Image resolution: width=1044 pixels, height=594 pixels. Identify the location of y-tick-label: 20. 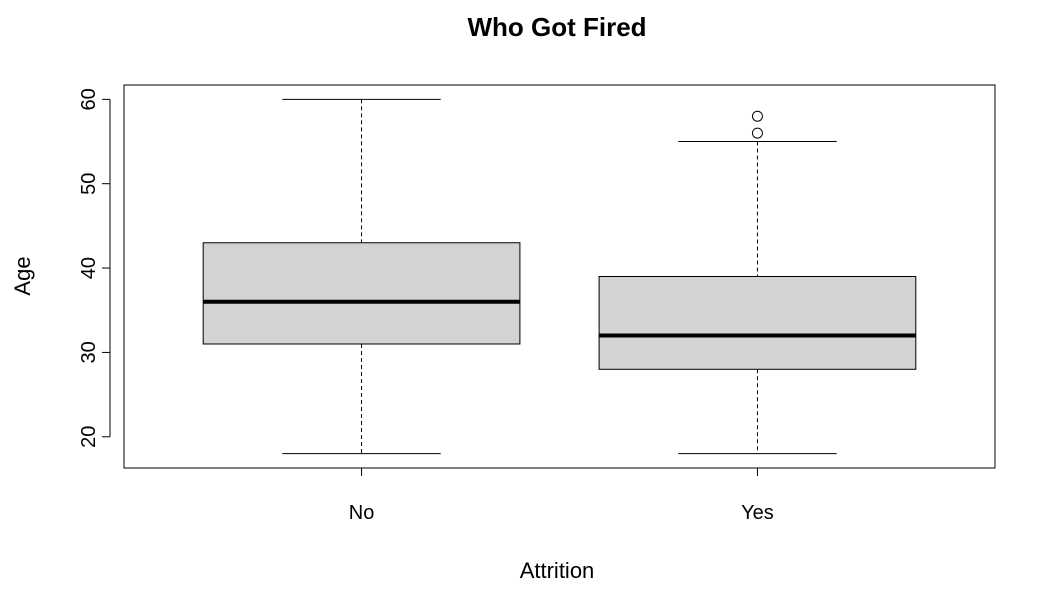
(89, 437).